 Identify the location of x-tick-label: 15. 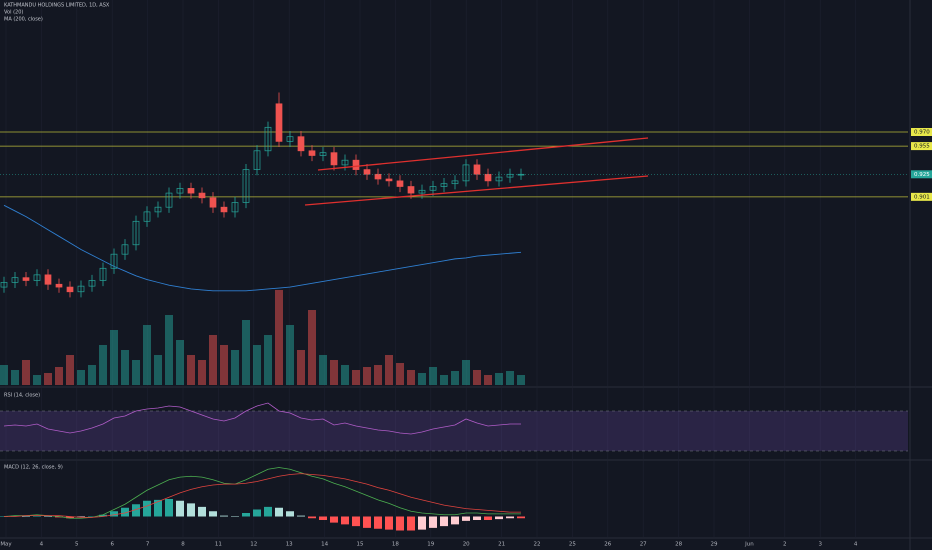
(360, 545).